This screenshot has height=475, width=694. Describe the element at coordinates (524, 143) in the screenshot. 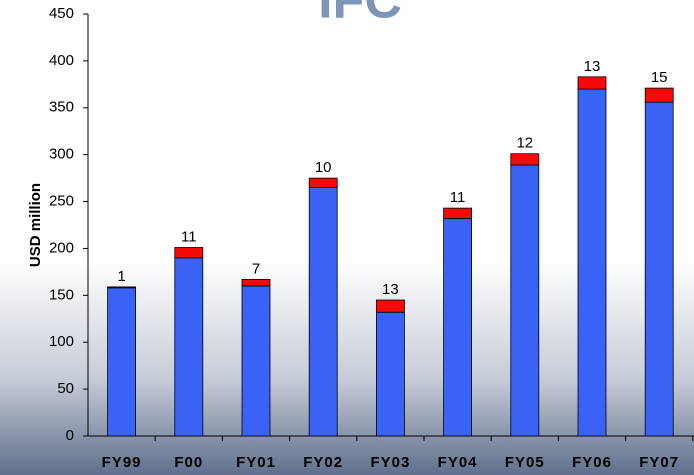

I see `data-label: 12` at that location.